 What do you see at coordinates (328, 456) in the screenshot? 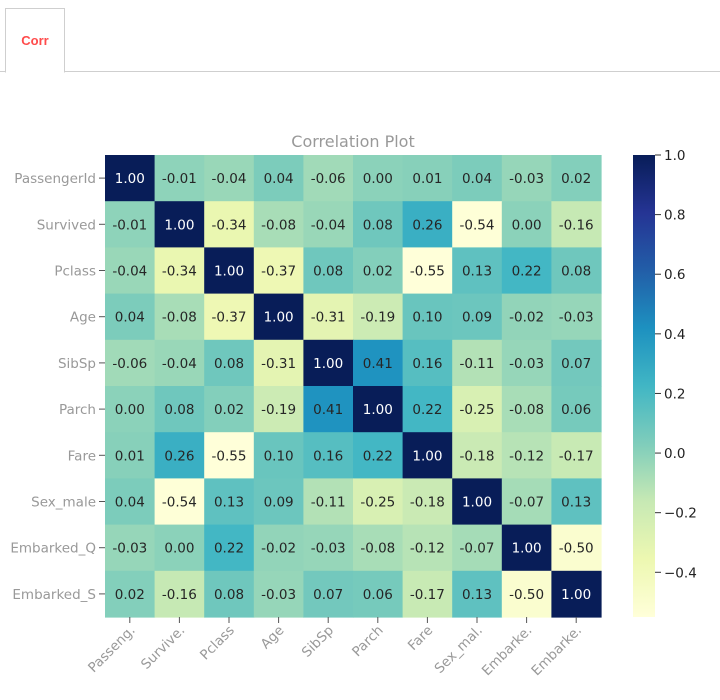
I see `cell-value-label: 0.16` at bounding box center [328, 456].